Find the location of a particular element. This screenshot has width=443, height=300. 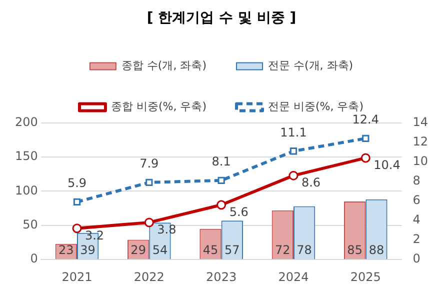

data-label: 39 is located at coordinates (88, 250).